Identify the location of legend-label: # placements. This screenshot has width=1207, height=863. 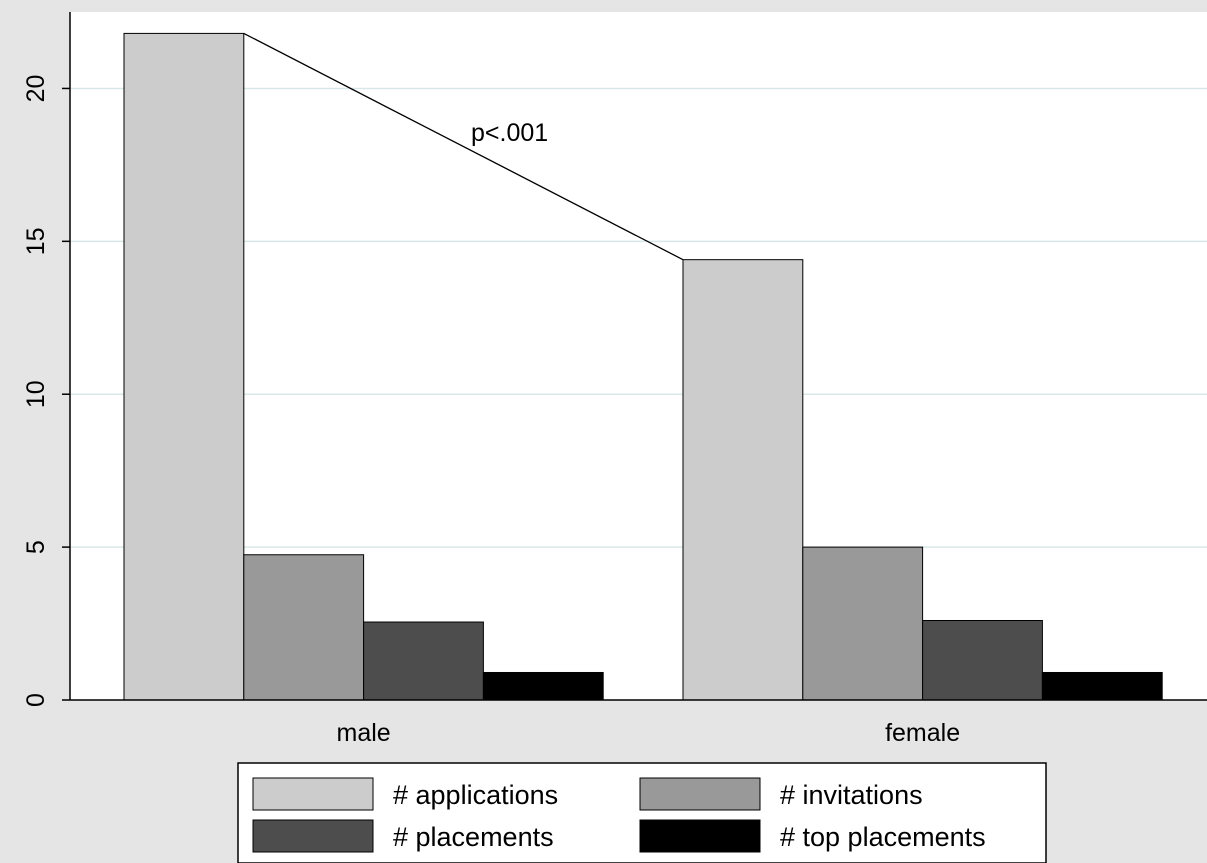
(473, 837).